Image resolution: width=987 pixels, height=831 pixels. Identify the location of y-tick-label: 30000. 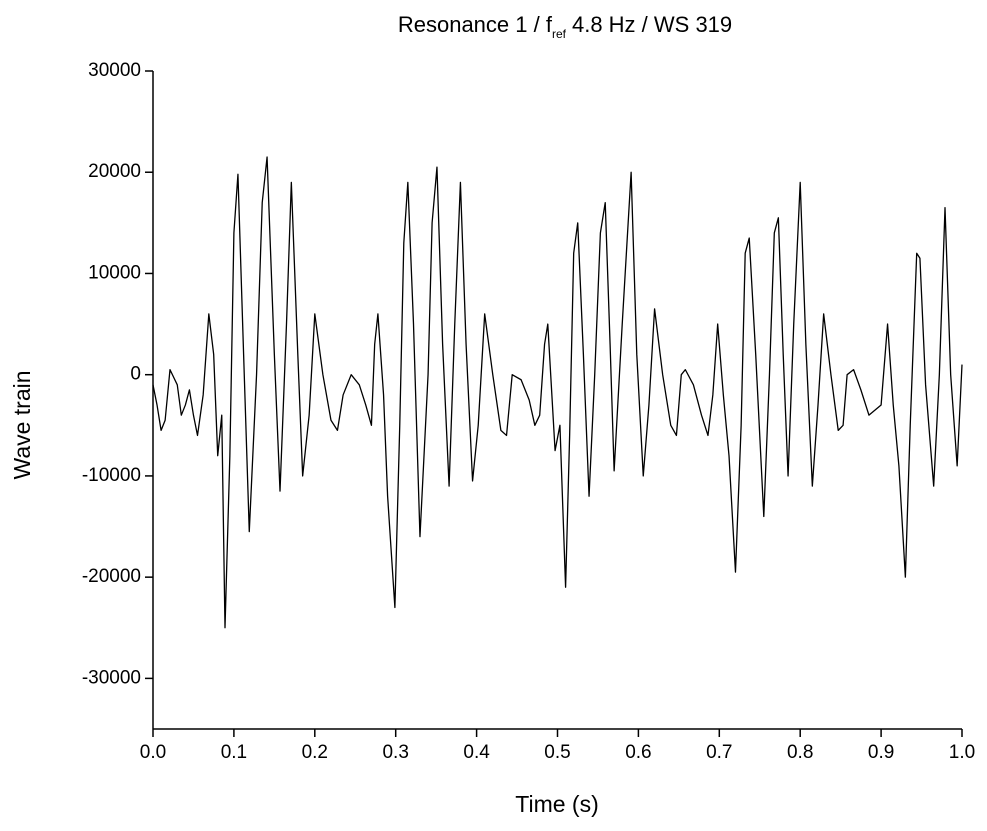
(114, 70).